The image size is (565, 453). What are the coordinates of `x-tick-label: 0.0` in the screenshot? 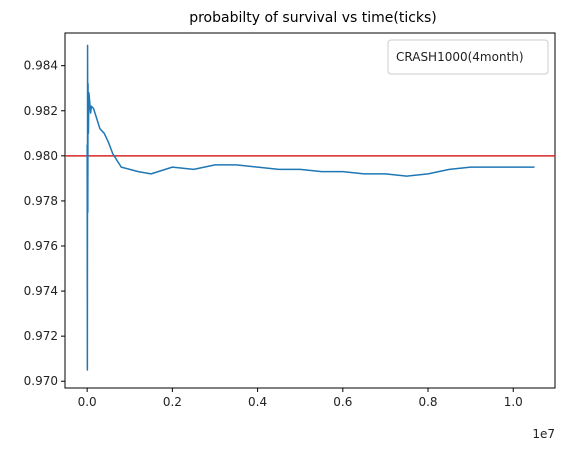 It's located at (87, 402).